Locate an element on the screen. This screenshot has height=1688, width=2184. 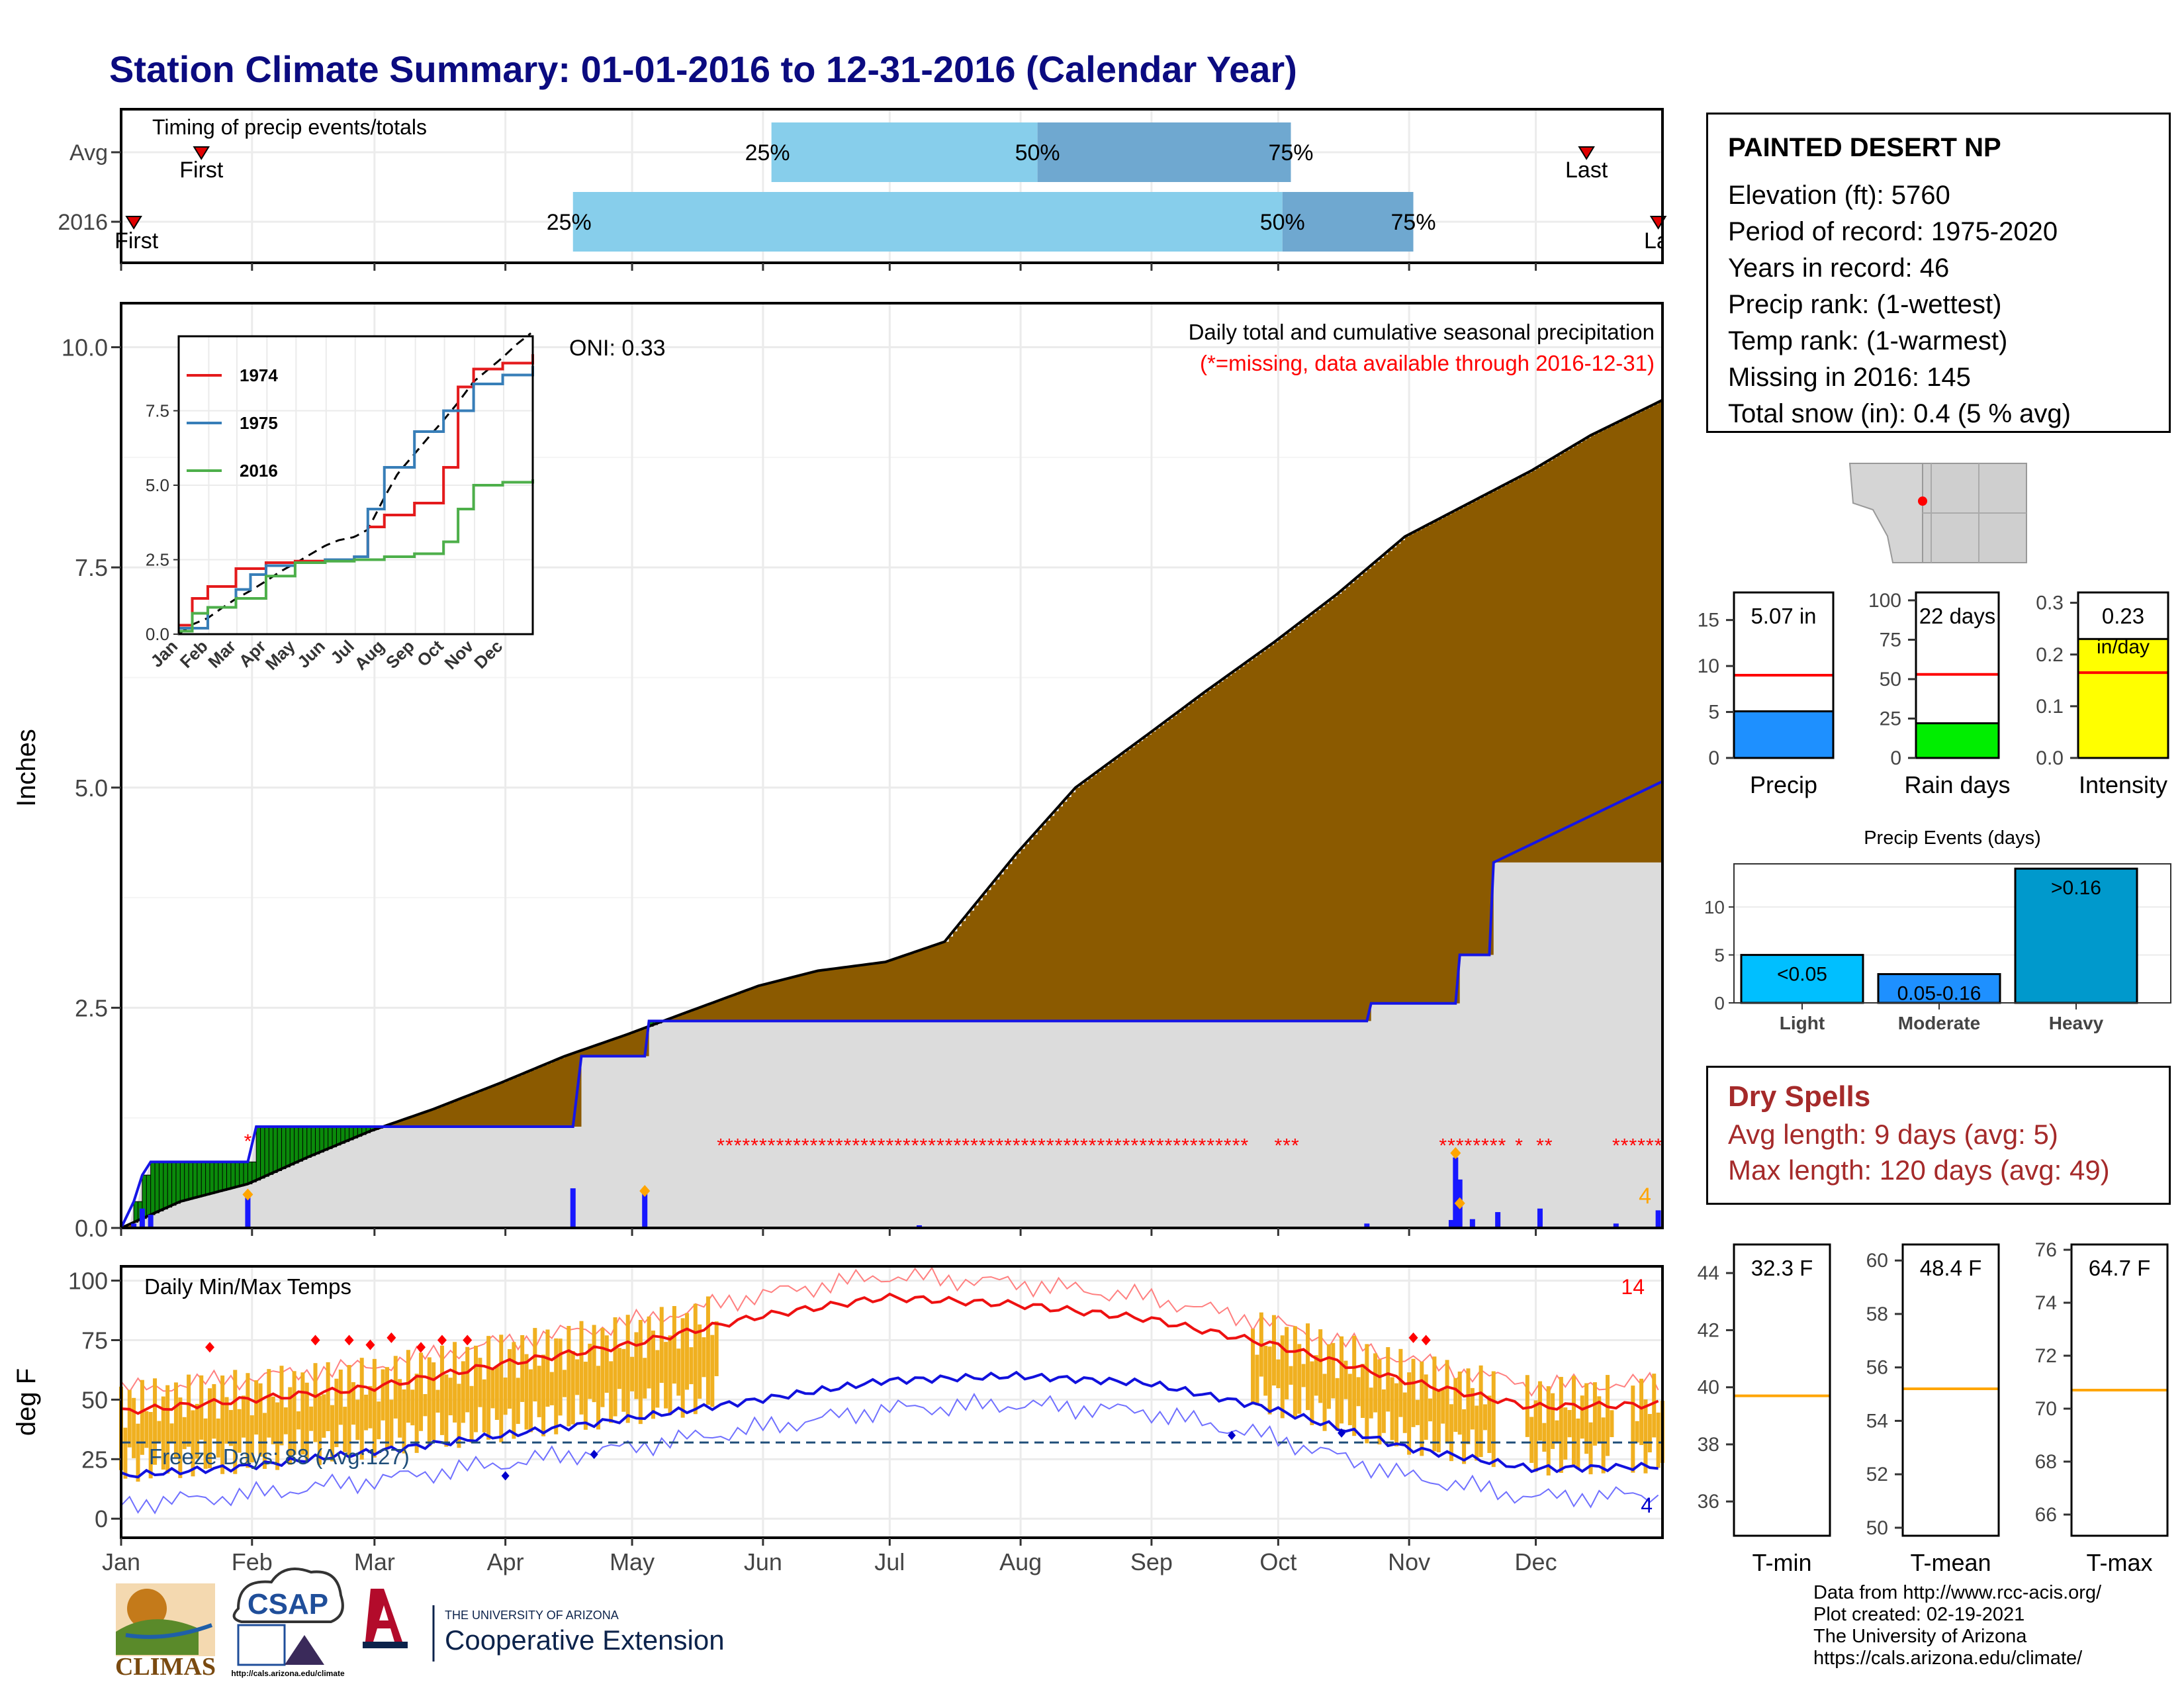
timing-clip: La is located at coordinates (1653, 241).